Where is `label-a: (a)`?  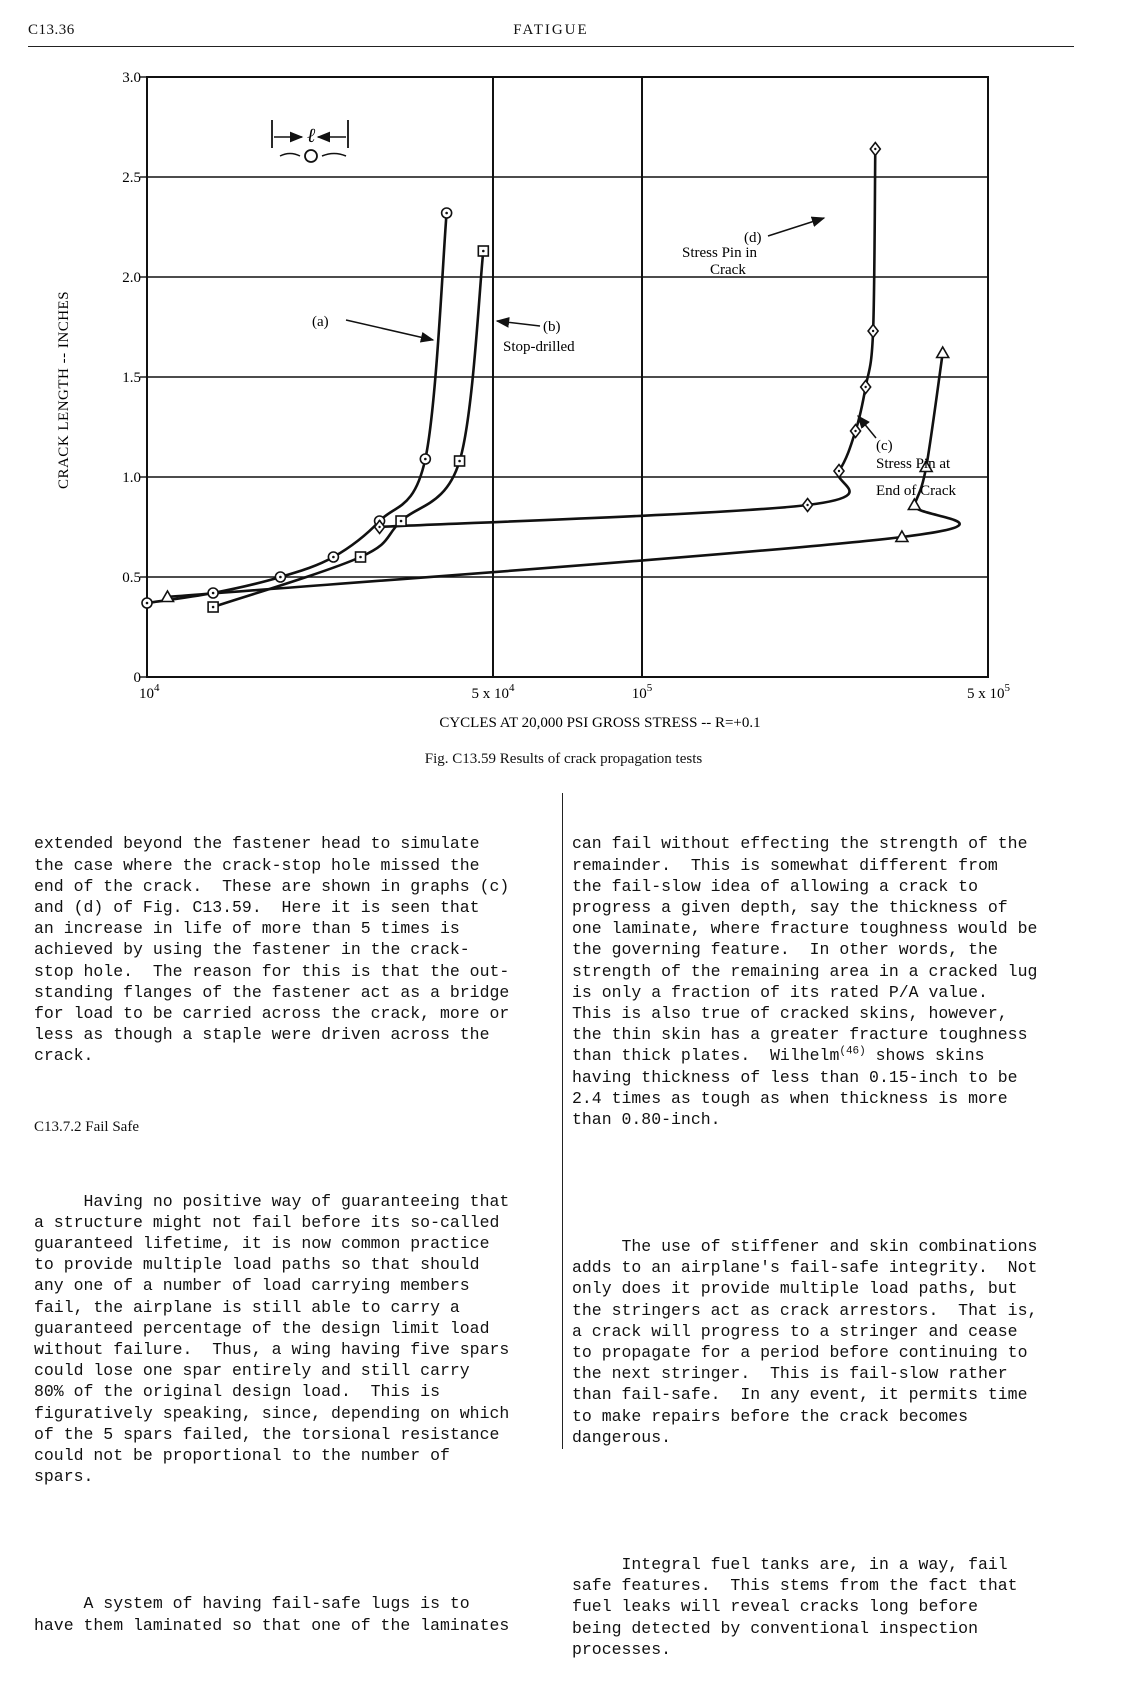 label-a: (a) is located at coordinates (320, 322).